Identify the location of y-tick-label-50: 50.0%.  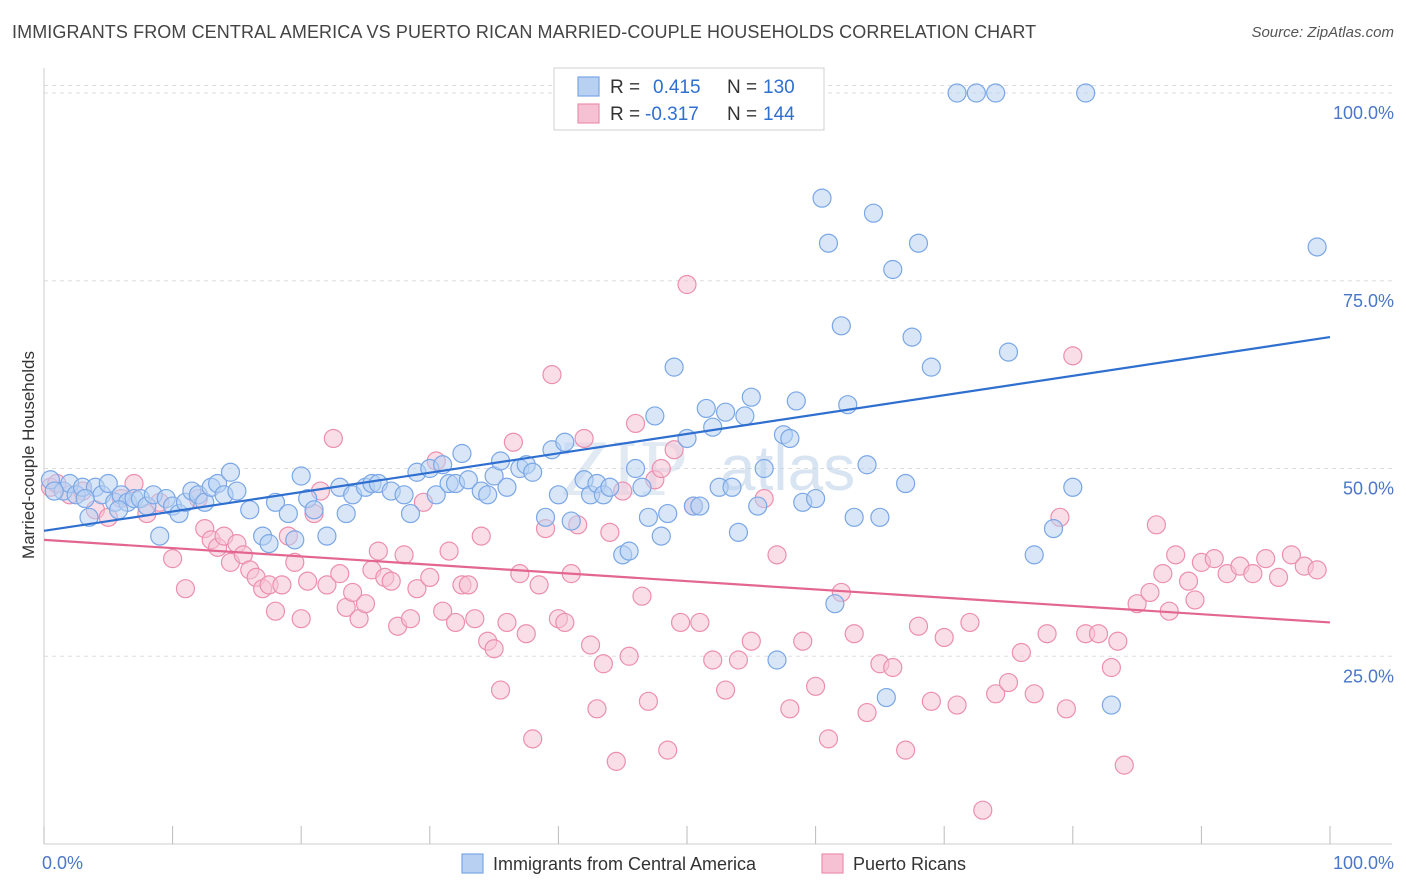
(1368, 489).